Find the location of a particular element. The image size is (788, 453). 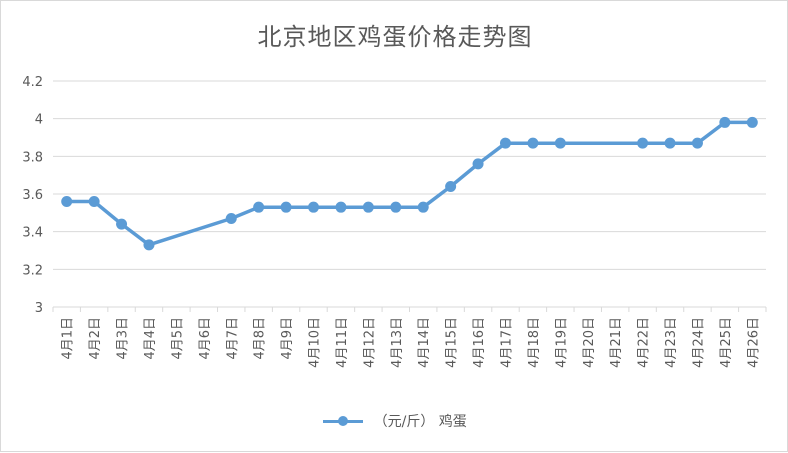

x-tick-label: 4月2日 is located at coordinates (95, 338).